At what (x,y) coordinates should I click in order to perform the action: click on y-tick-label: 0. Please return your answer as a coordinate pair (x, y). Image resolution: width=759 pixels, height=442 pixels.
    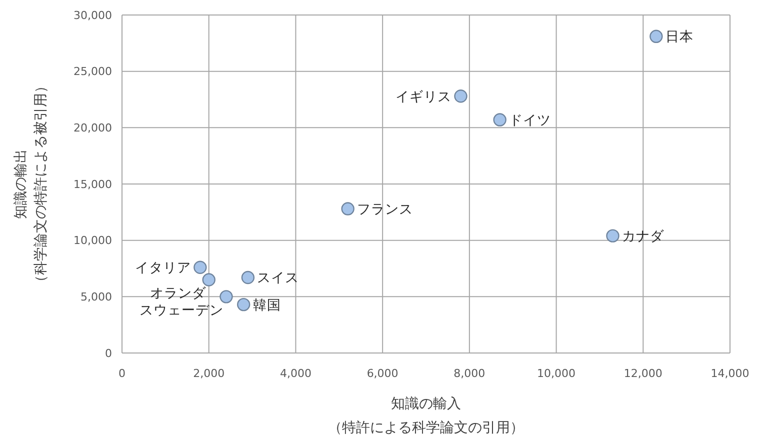
    Looking at the image, I should click on (108, 353).